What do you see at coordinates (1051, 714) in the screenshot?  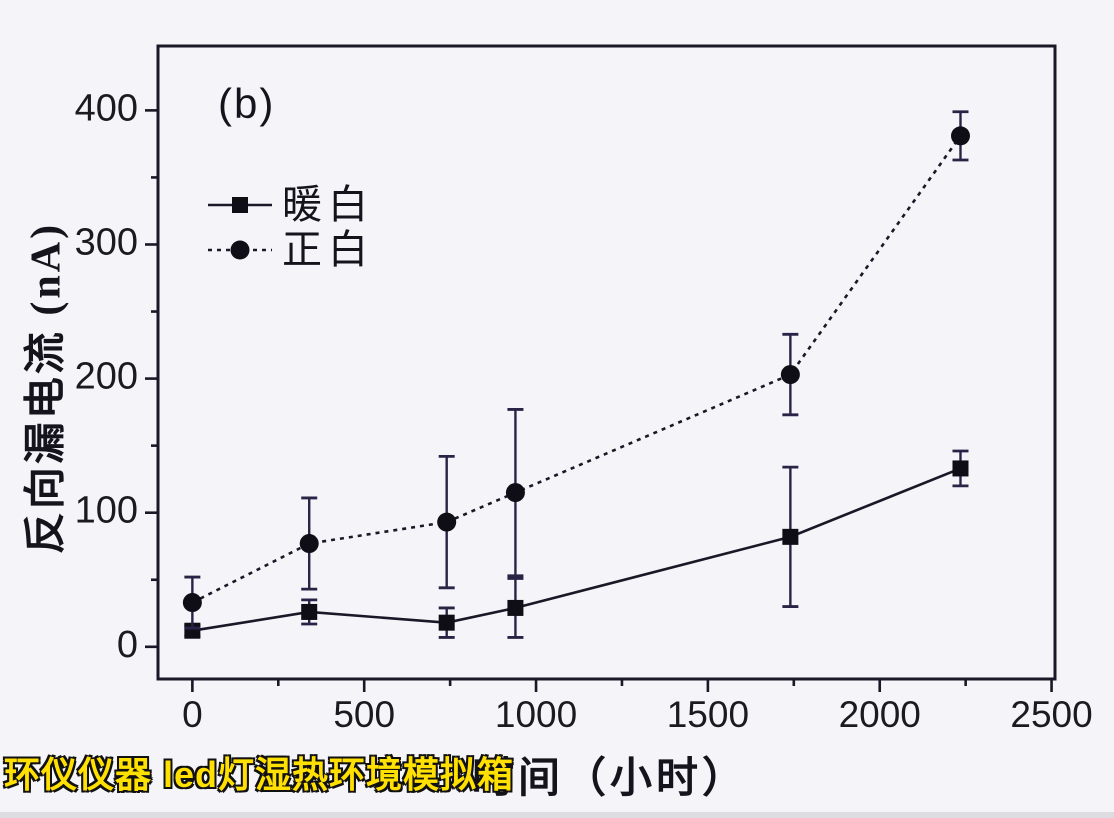 I see `x-tick-label: 2500` at bounding box center [1051, 714].